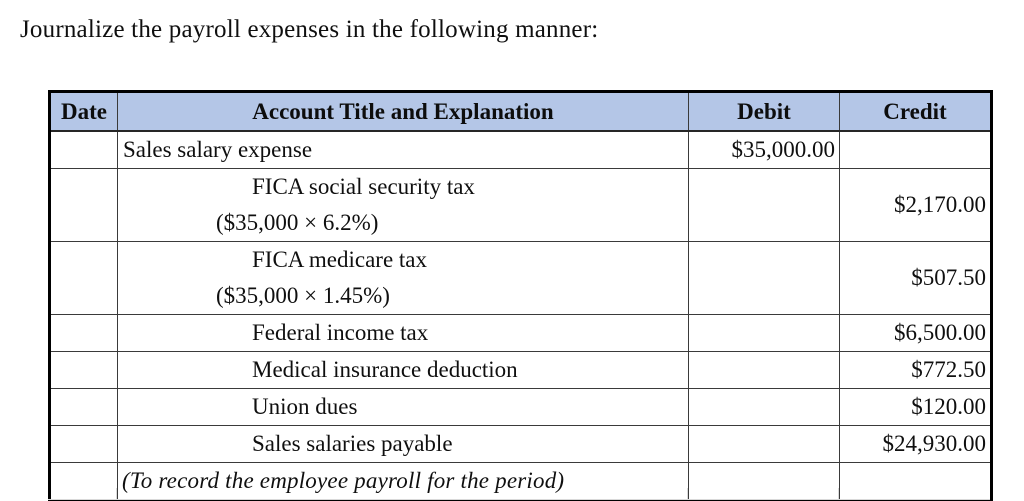  What do you see at coordinates (385, 369) in the screenshot?
I see `account-line: Medical insurance deduction` at bounding box center [385, 369].